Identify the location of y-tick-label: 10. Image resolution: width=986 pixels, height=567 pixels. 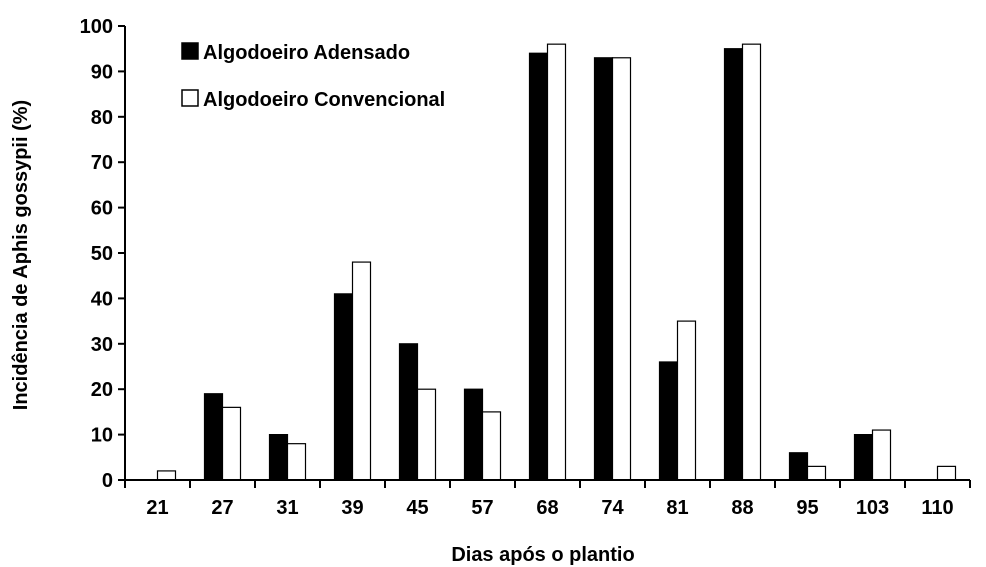
(102, 436).